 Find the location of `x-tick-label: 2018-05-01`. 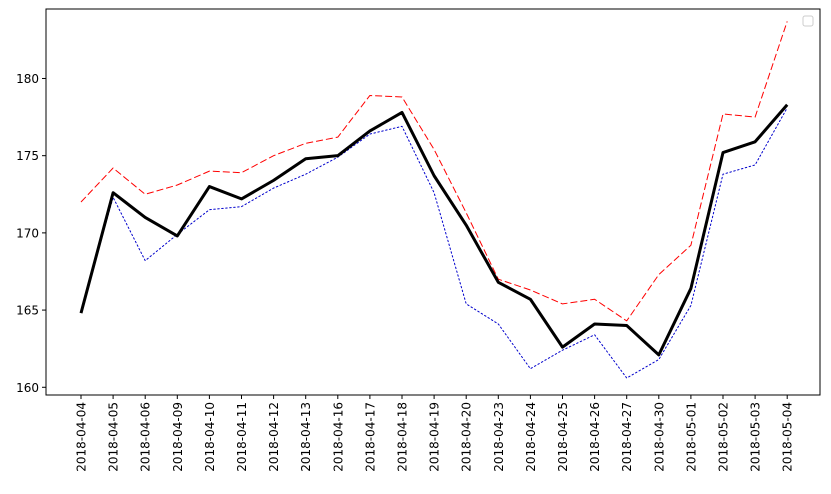

x-tick-label: 2018-05-01 is located at coordinates (691, 437).